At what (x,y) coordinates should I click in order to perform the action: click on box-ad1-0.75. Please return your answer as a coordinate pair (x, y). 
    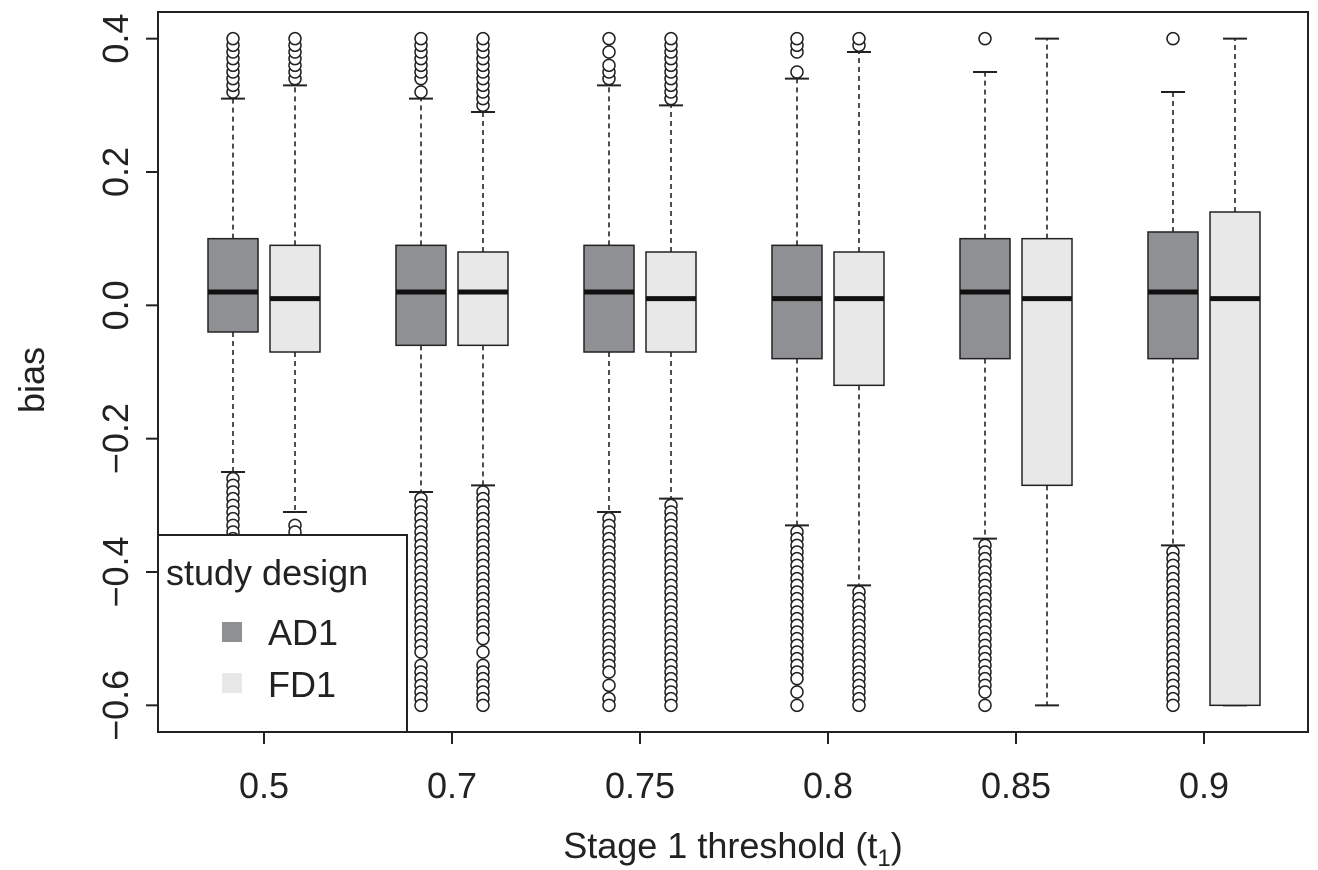
    Looking at the image, I should click on (609, 372).